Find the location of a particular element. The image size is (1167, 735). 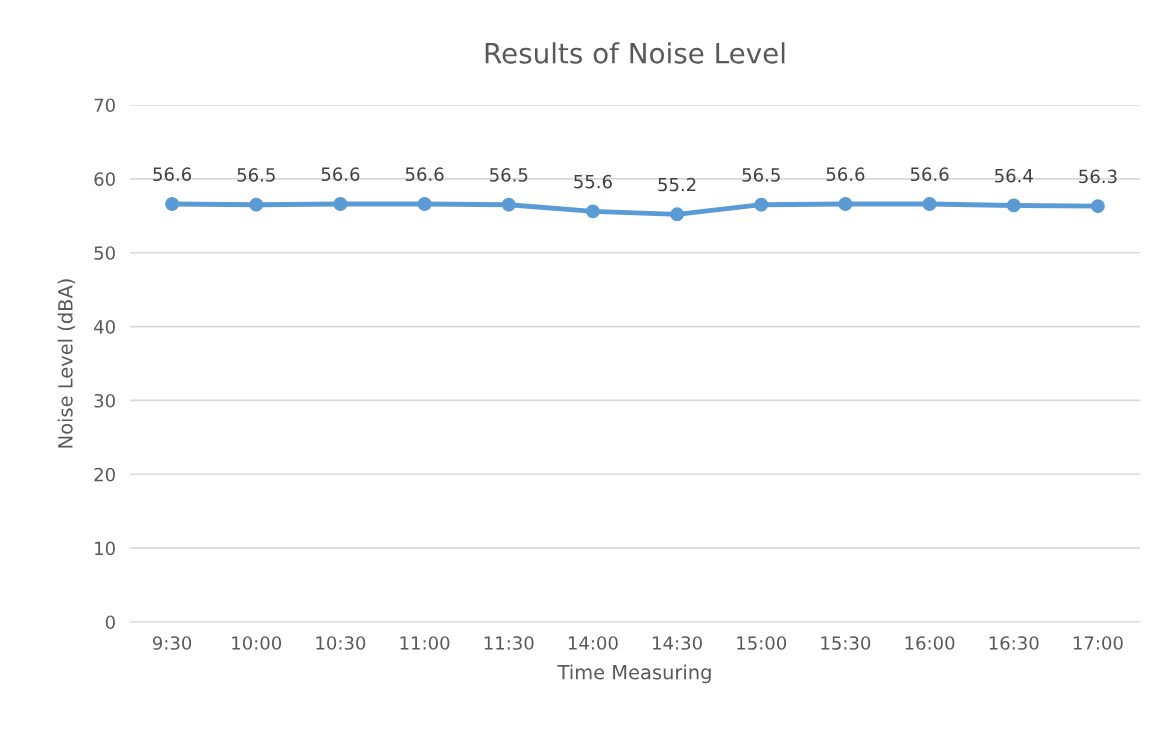

x-tick-label: 10:00 is located at coordinates (257, 643).